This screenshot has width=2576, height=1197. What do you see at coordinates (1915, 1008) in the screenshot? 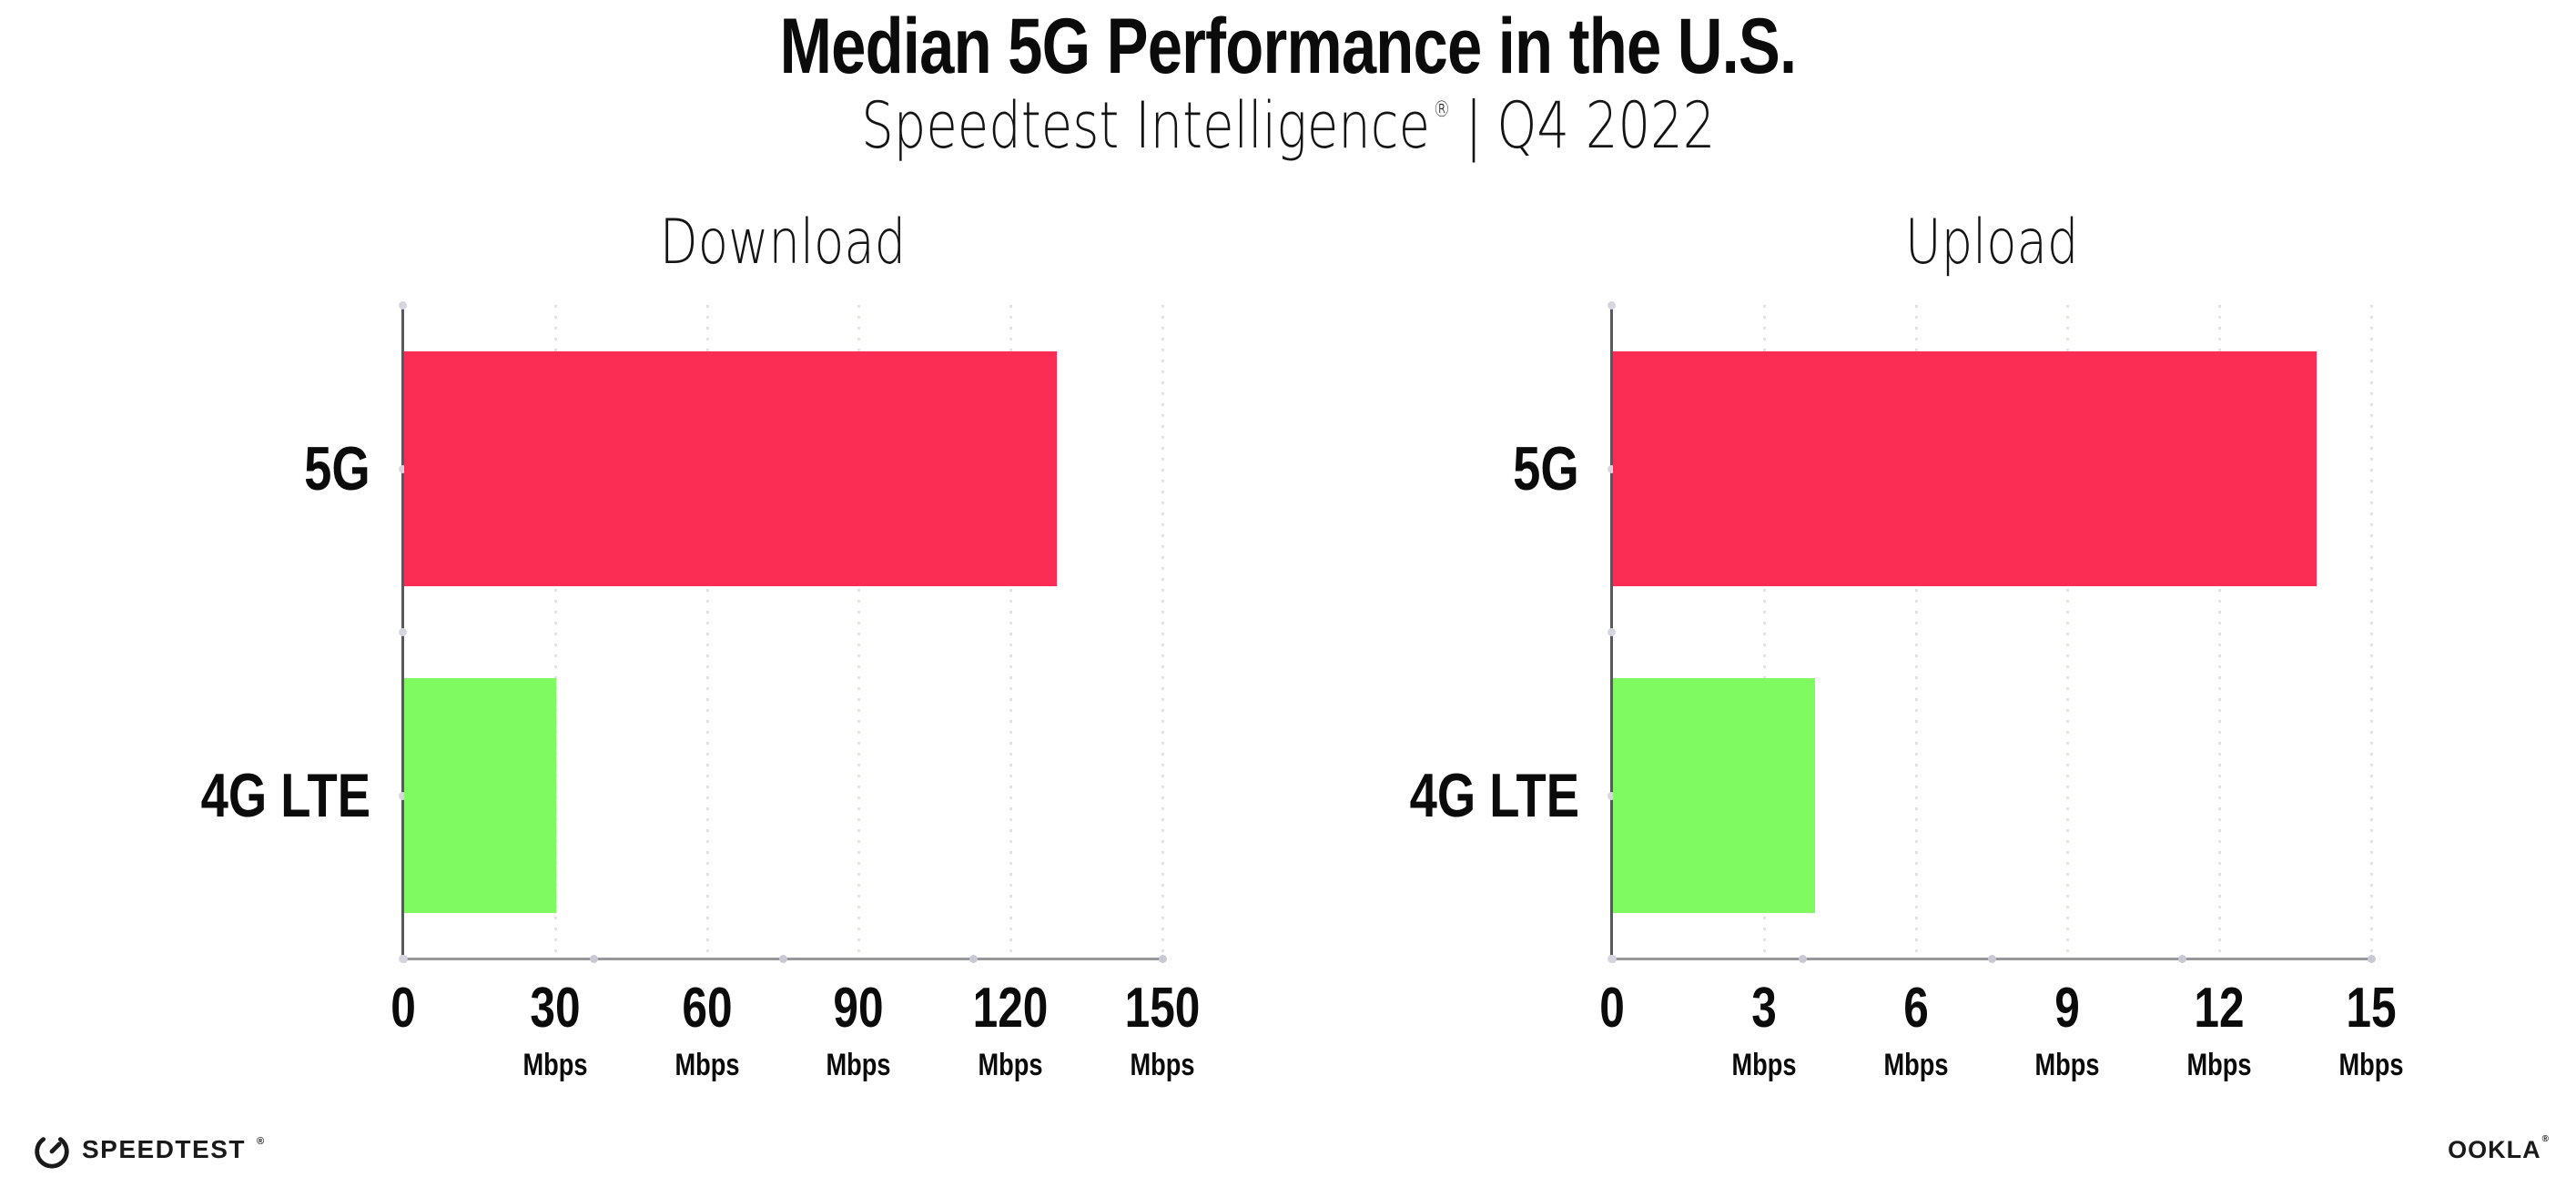
I see `x-tick-label-6: 6` at bounding box center [1915, 1008].